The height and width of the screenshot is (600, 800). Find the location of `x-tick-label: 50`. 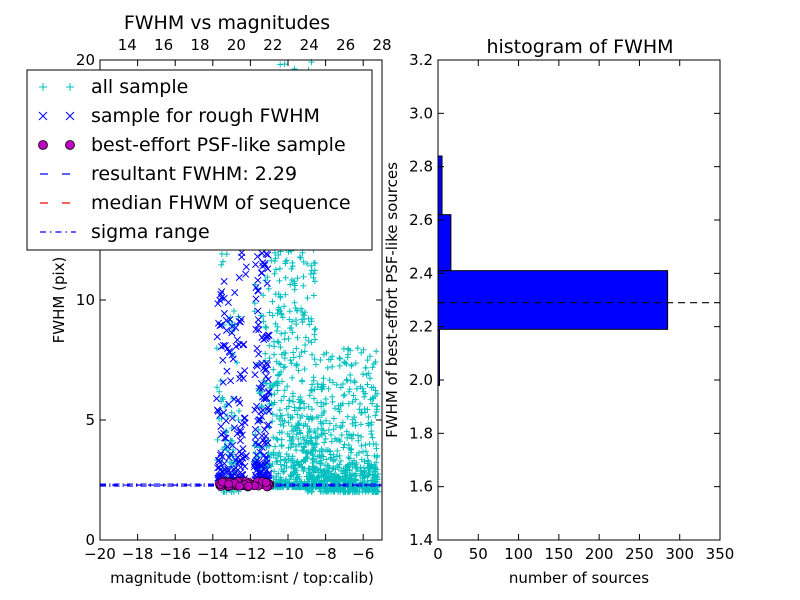

x-tick-label: 50 is located at coordinates (478, 554).